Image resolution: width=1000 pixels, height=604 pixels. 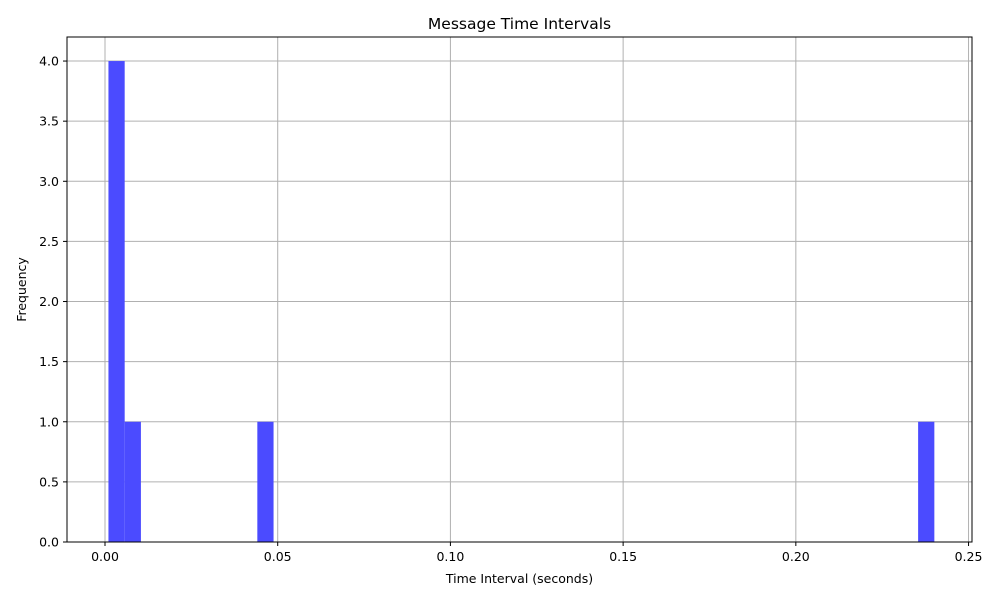 I want to click on x-tick-label: 0.05, so click(x=278, y=556).